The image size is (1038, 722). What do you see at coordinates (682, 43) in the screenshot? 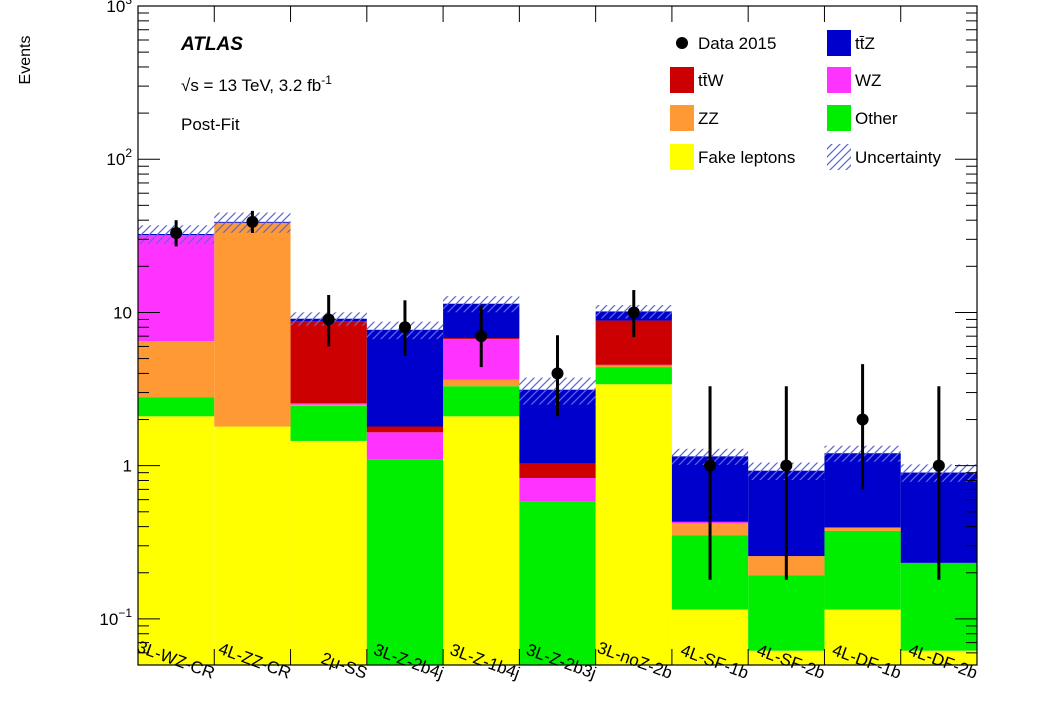
I see `legend-marker-data2015` at bounding box center [682, 43].